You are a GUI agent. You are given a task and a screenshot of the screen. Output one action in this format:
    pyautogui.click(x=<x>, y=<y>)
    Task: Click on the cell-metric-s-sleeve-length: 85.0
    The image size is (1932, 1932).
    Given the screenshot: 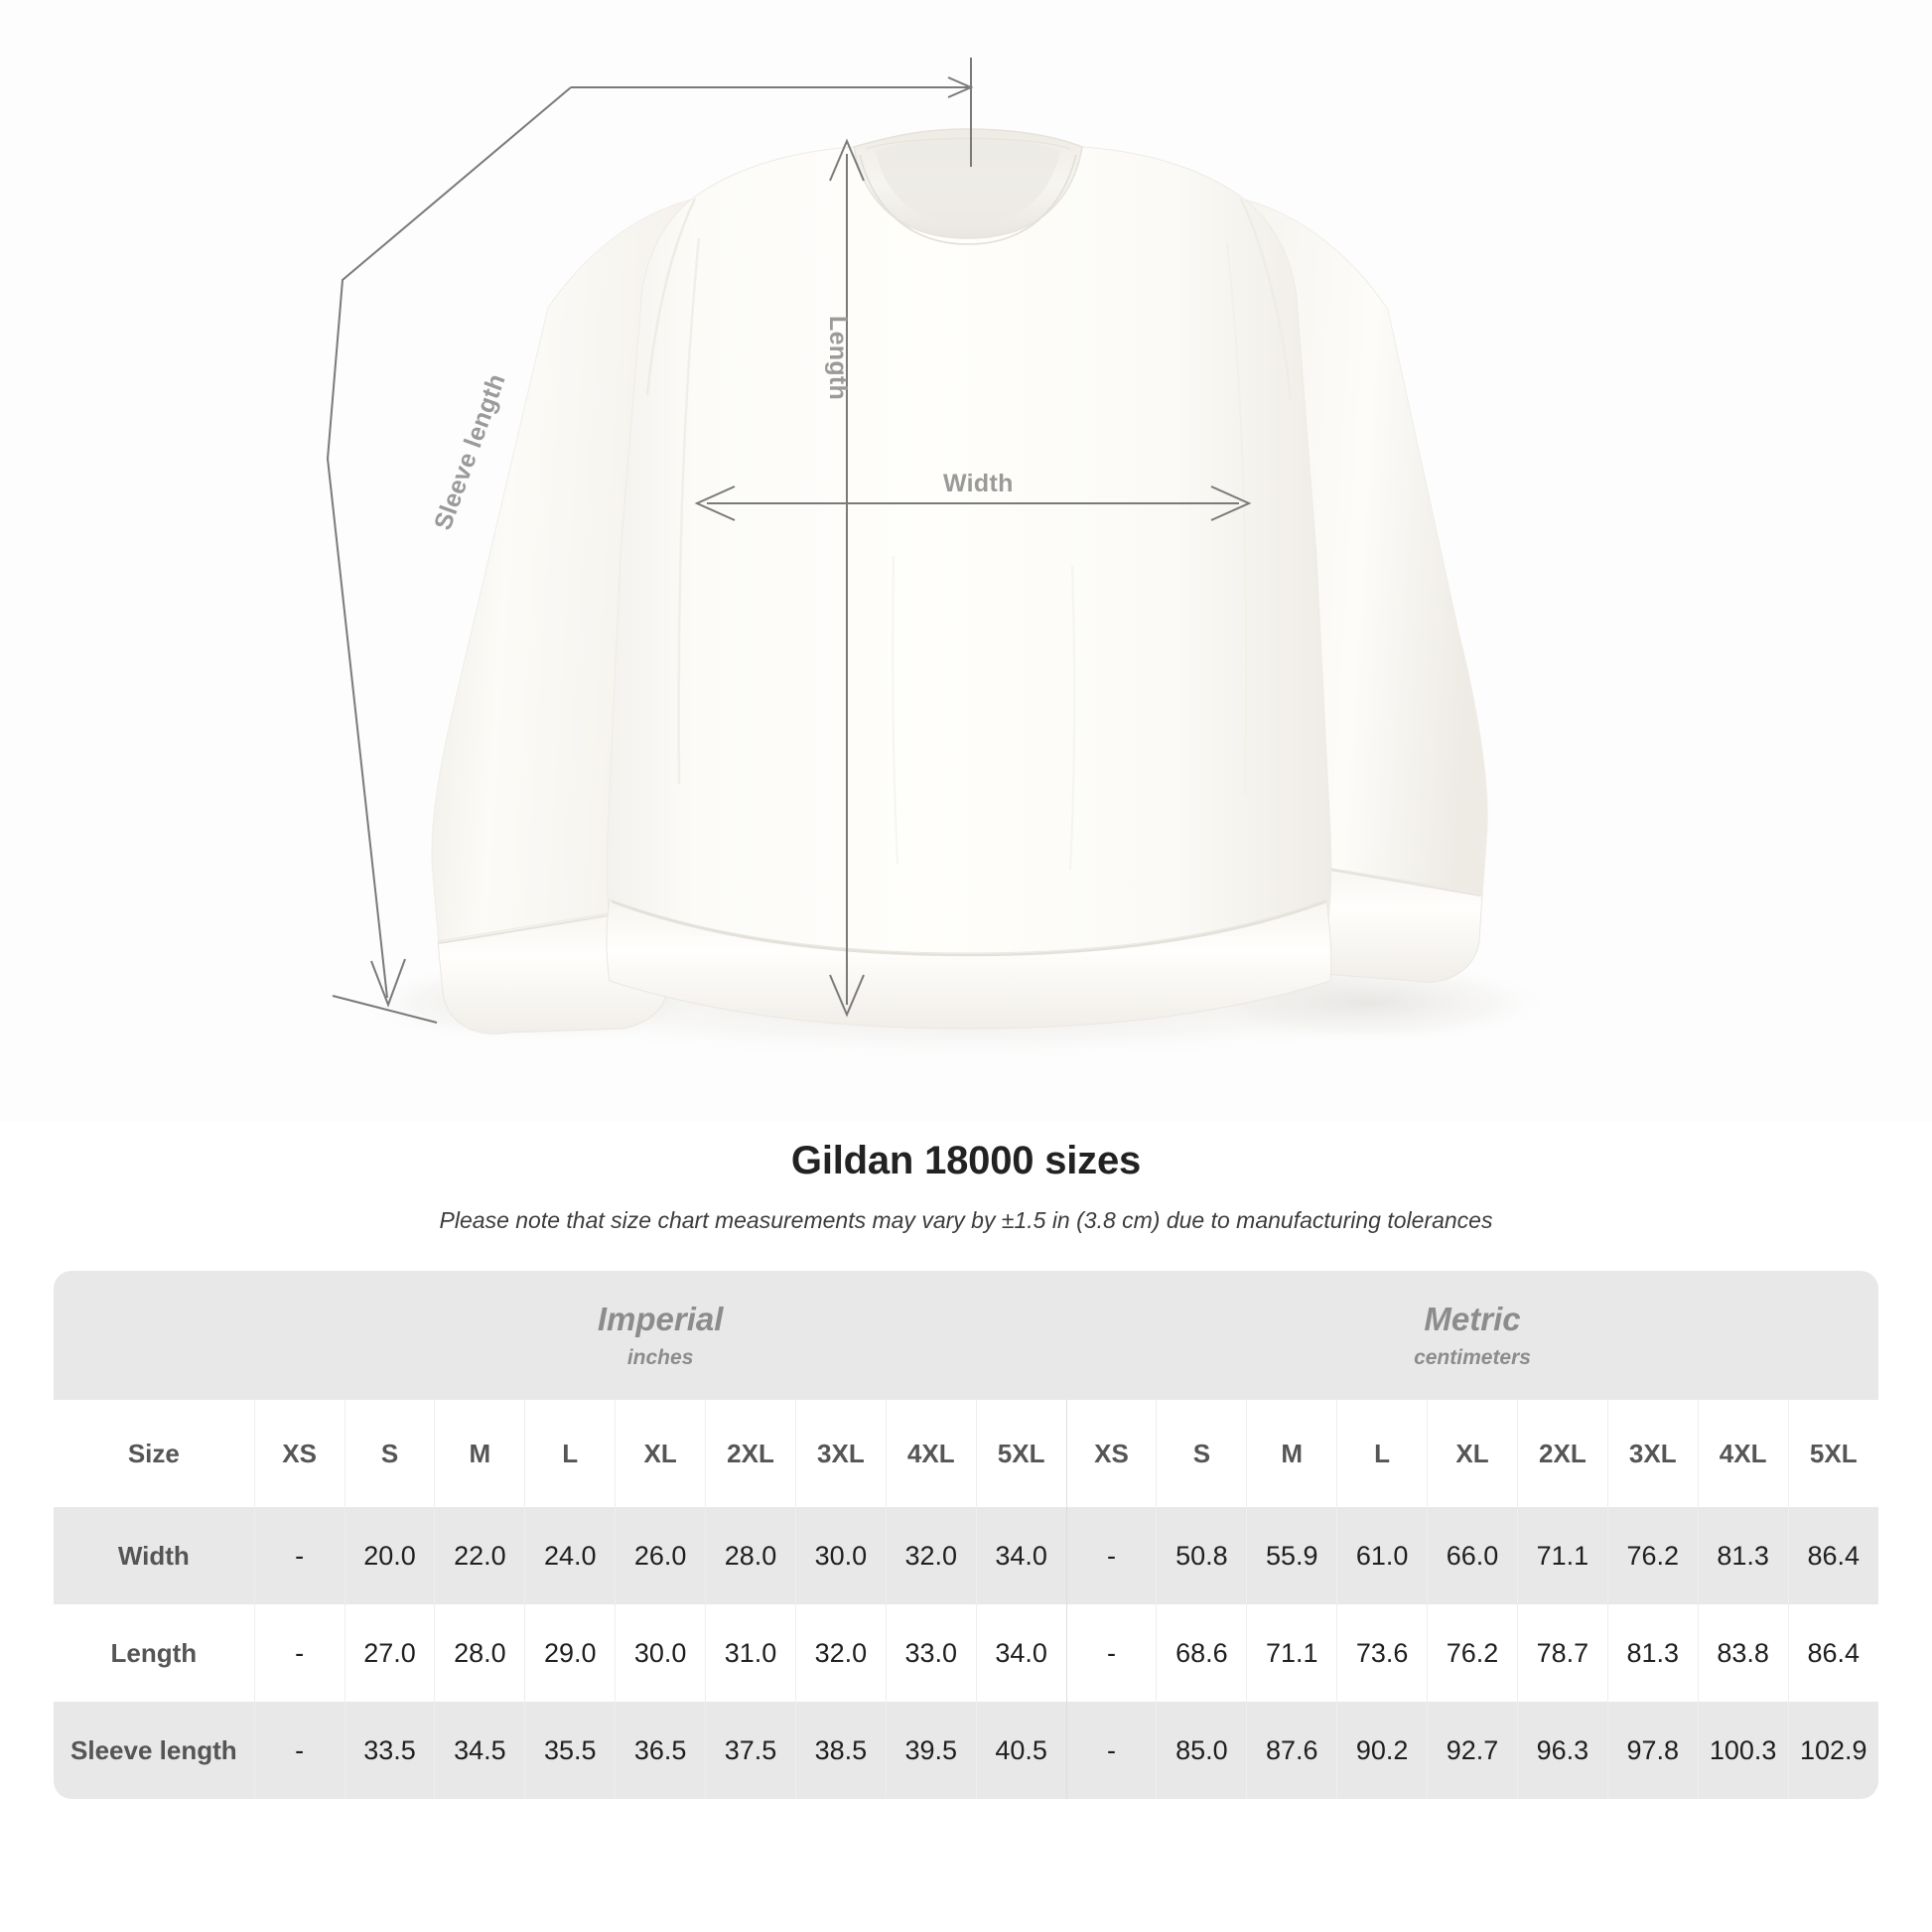 What is the action you would take?
    pyautogui.click(x=1201, y=1751)
    